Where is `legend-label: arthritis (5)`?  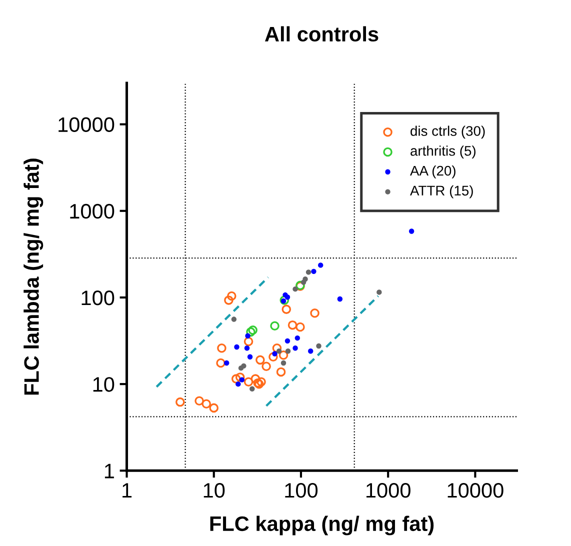 legend-label: arthritis (5) is located at coordinates (443, 152).